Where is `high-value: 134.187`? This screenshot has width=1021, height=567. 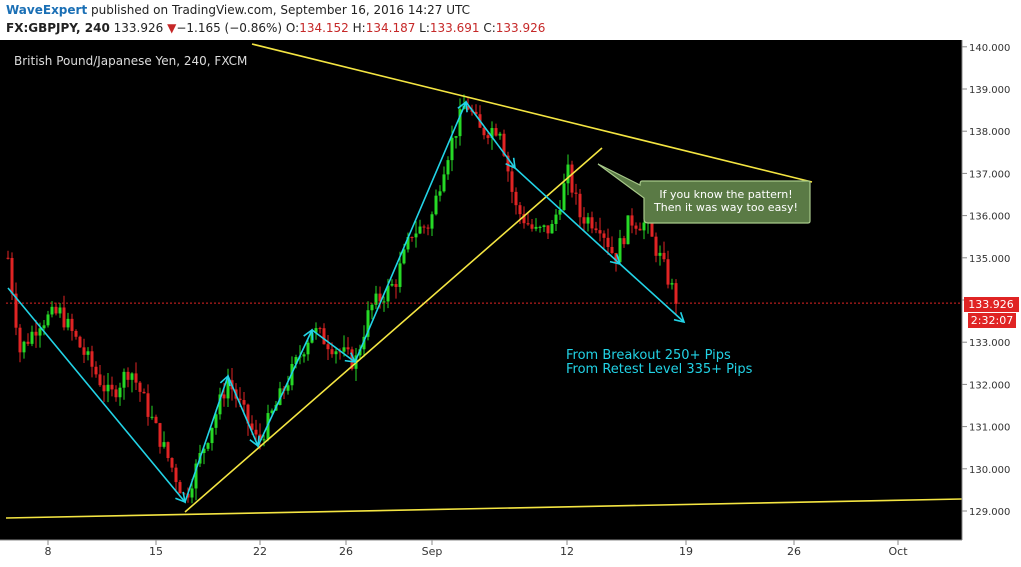 high-value: 134.187 is located at coordinates (390, 28).